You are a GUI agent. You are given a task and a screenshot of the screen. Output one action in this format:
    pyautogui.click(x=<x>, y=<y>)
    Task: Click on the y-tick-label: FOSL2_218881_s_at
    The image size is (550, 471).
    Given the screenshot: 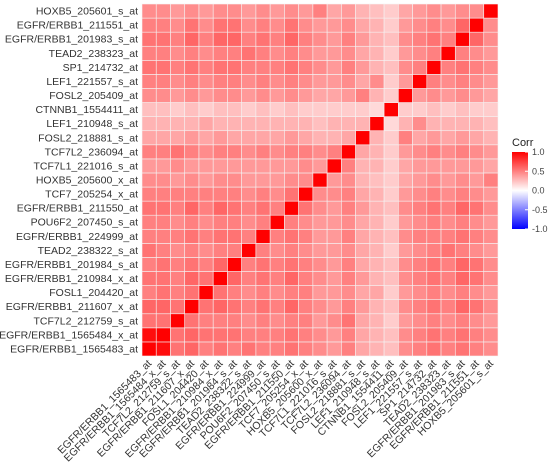 What is the action you would take?
    pyautogui.click(x=88, y=138)
    